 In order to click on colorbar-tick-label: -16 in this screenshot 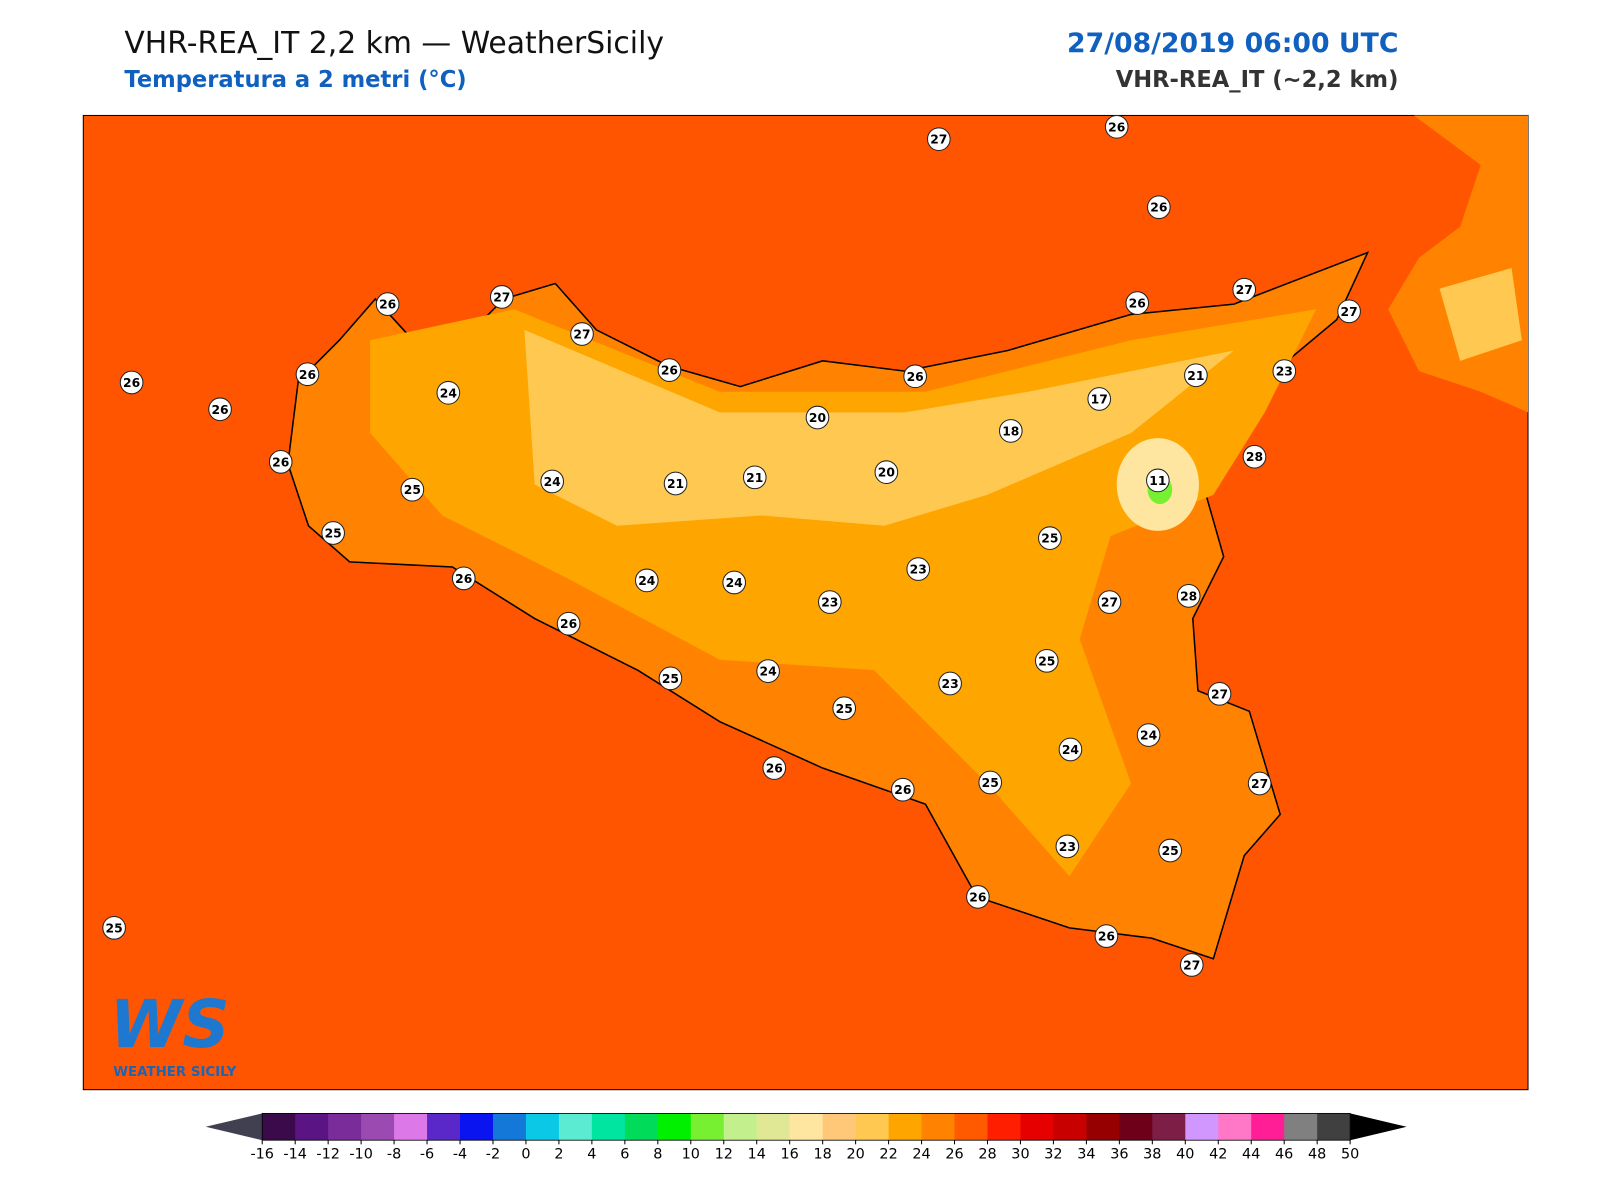, I will do `click(262, 1155)`.